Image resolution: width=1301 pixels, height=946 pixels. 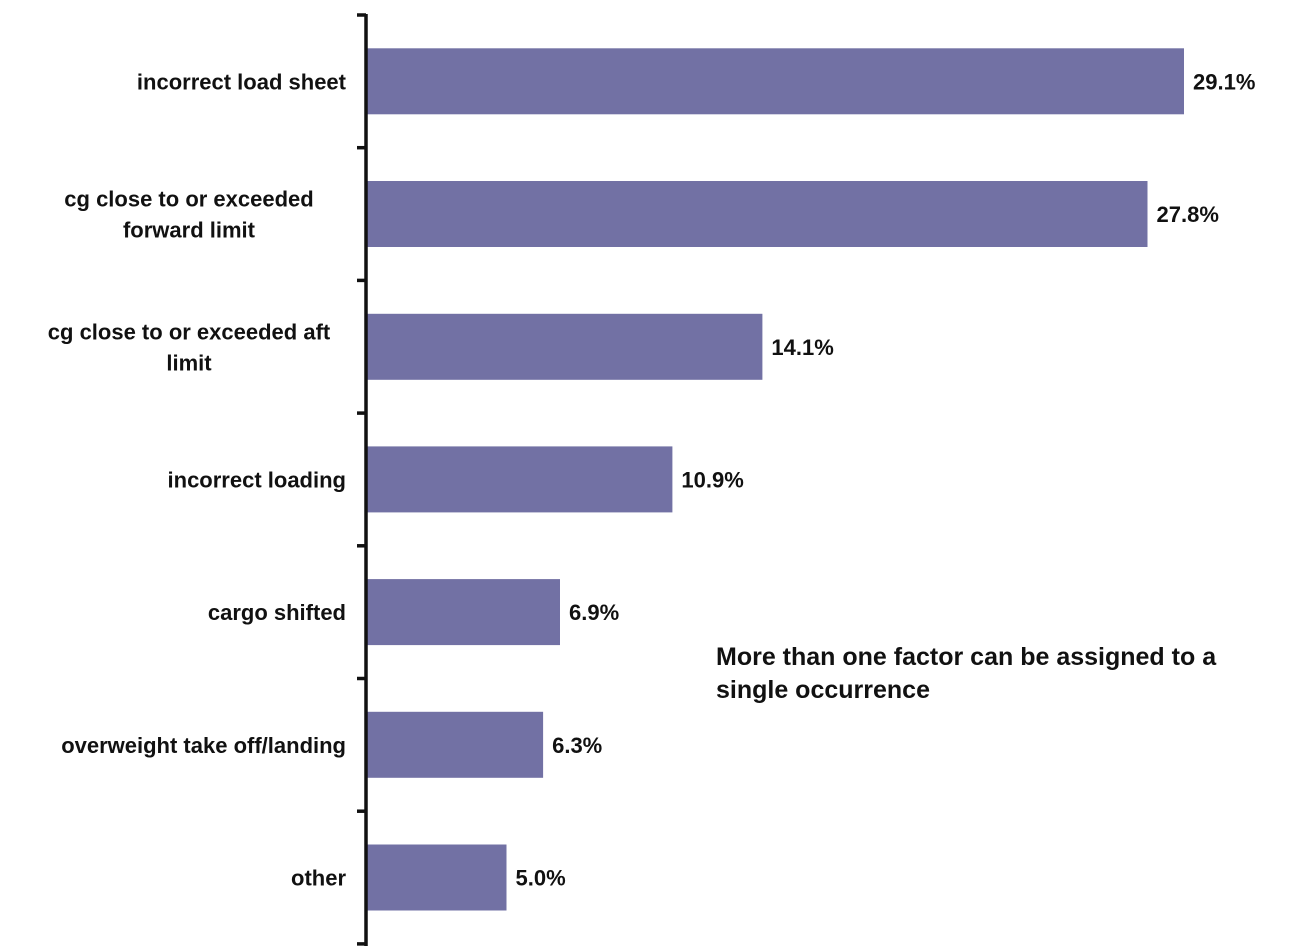 What do you see at coordinates (577, 745) in the screenshot?
I see `data-label: 6.3%` at bounding box center [577, 745].